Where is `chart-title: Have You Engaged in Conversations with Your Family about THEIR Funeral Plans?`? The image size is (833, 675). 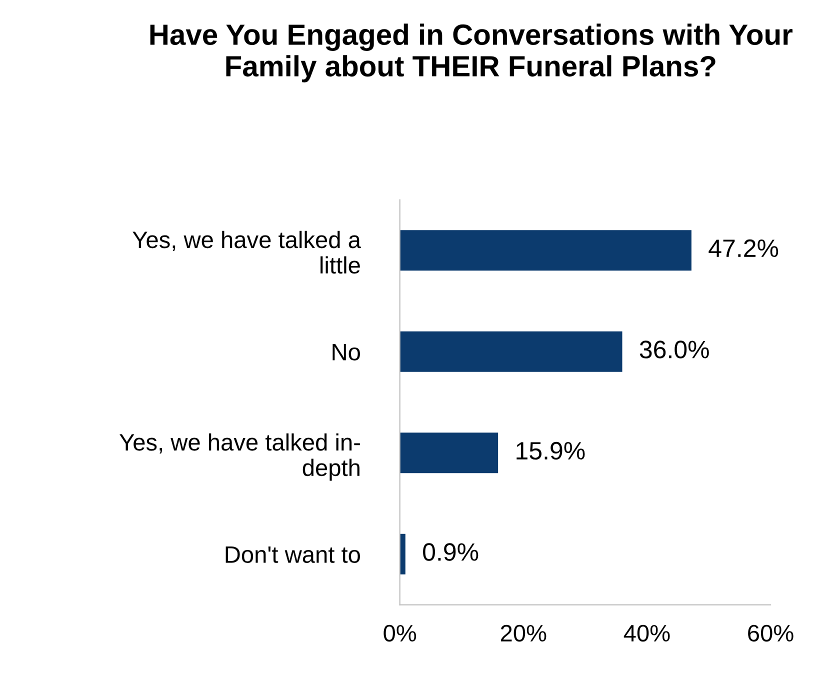 chart-title: Have You Engaged in Conversations with Your Family about THEIR Funeral Plans? is located at coordinates (471, 53).